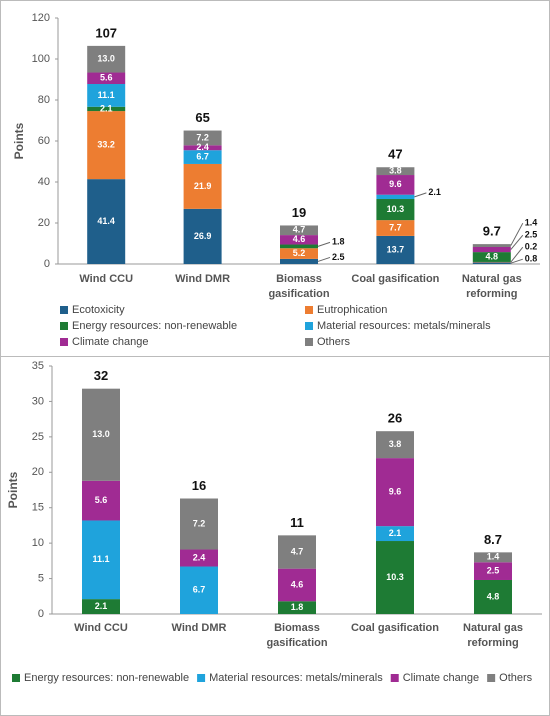 This screenshot has height=716, width=550. What do you see at coordinates (395, 418) in the screenshot?
I see `total-label: 26` at bounding box center [395, 418].